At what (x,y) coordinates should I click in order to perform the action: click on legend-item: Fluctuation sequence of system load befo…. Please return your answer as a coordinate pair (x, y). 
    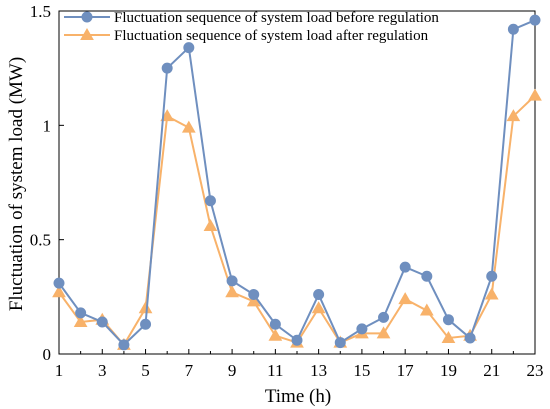
    Looking at the image, I should click on (251, 18).